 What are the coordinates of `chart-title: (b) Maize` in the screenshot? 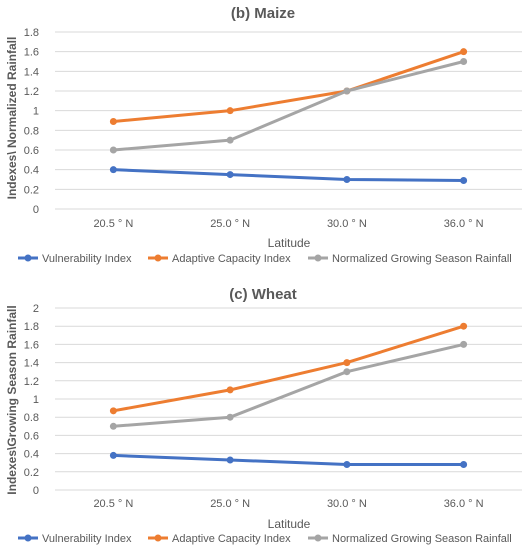 It's located at (263, 13).